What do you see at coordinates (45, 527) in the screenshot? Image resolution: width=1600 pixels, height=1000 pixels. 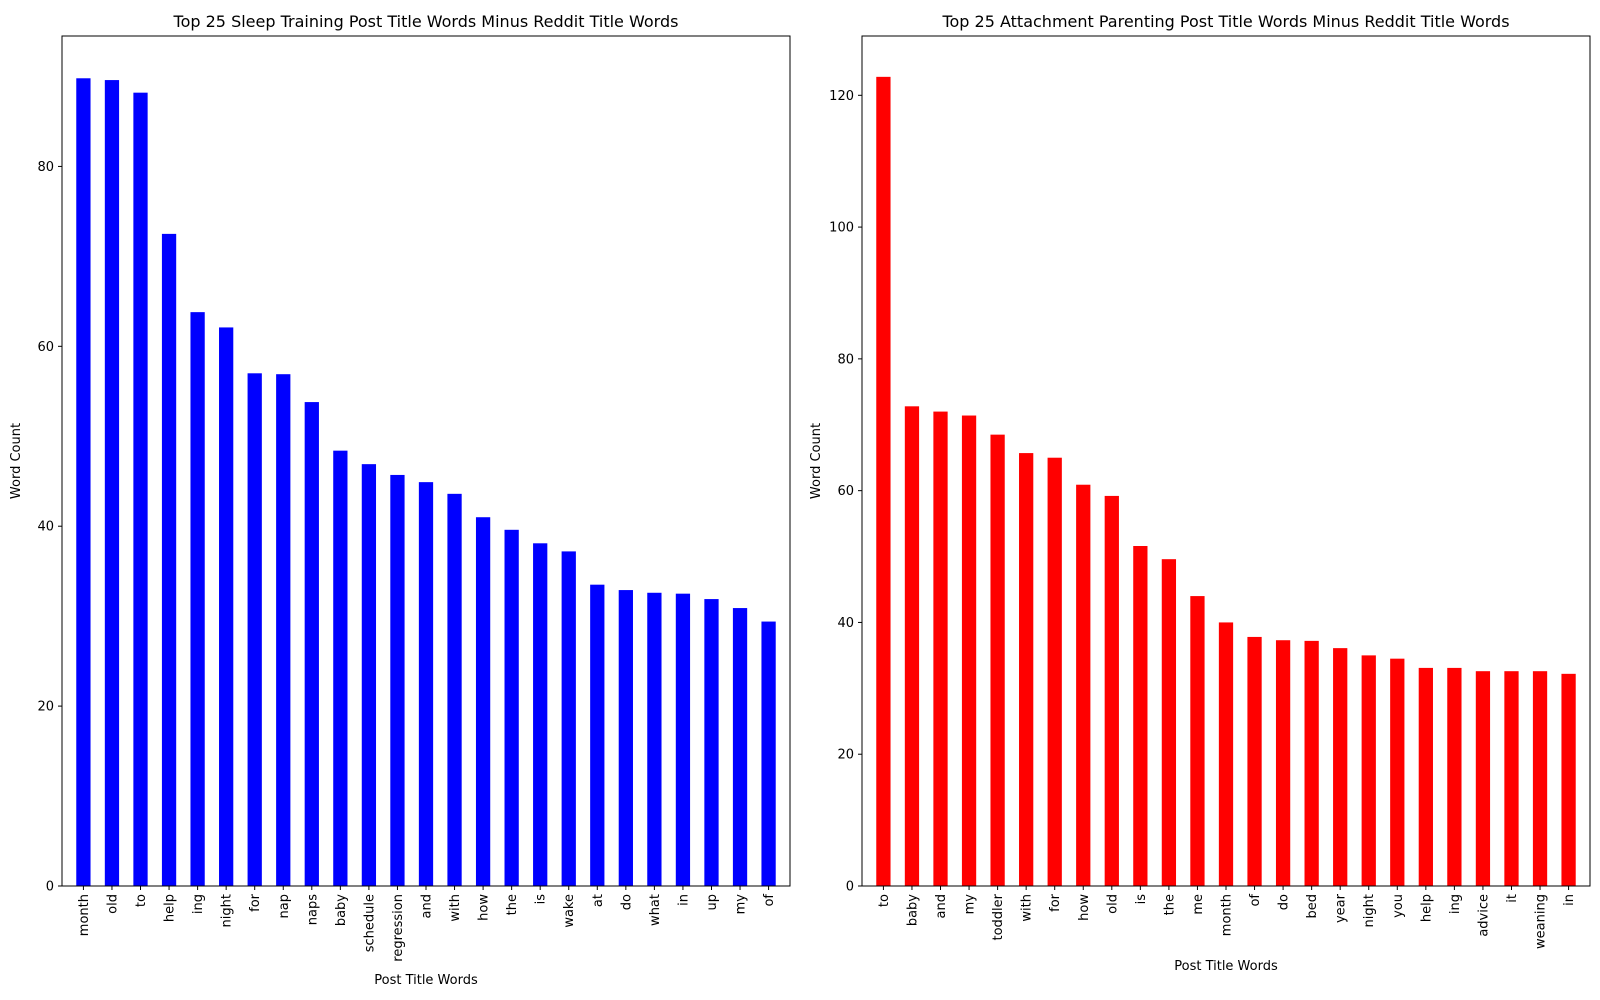 I see `y-tick-label: 40` at bounding box center [45, 527].